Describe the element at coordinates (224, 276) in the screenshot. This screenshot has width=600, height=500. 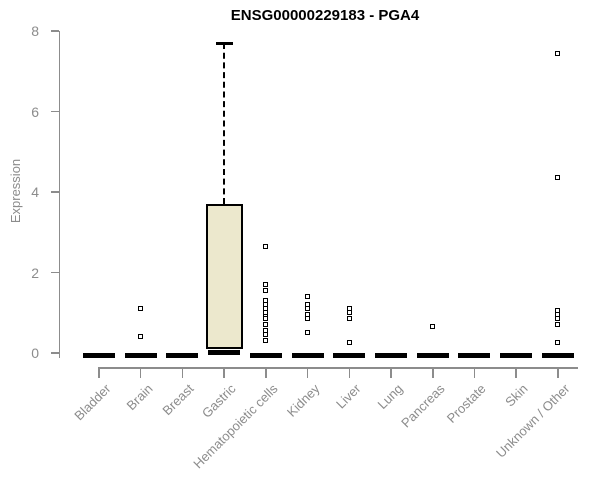
I see `box-gastric` at that location.